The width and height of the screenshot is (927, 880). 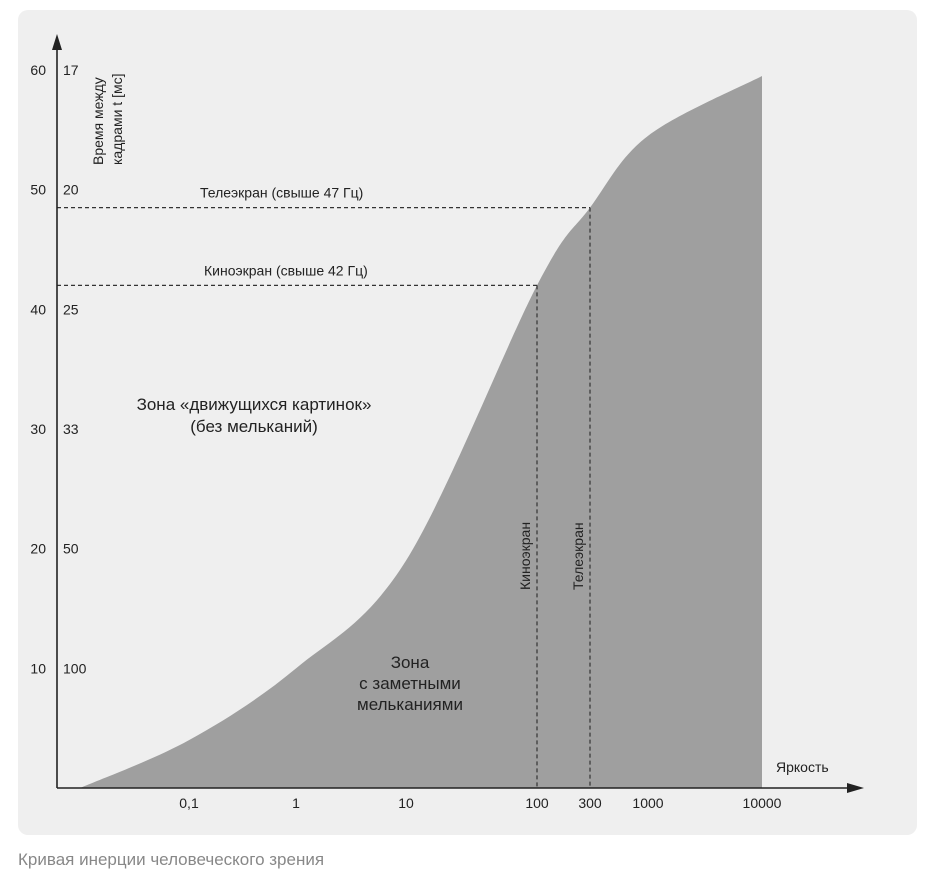 What do you see at coordinates (75, 668) in the screenshot?
I see `y-tick-label-right: 100` at bounding box center [75, 668].